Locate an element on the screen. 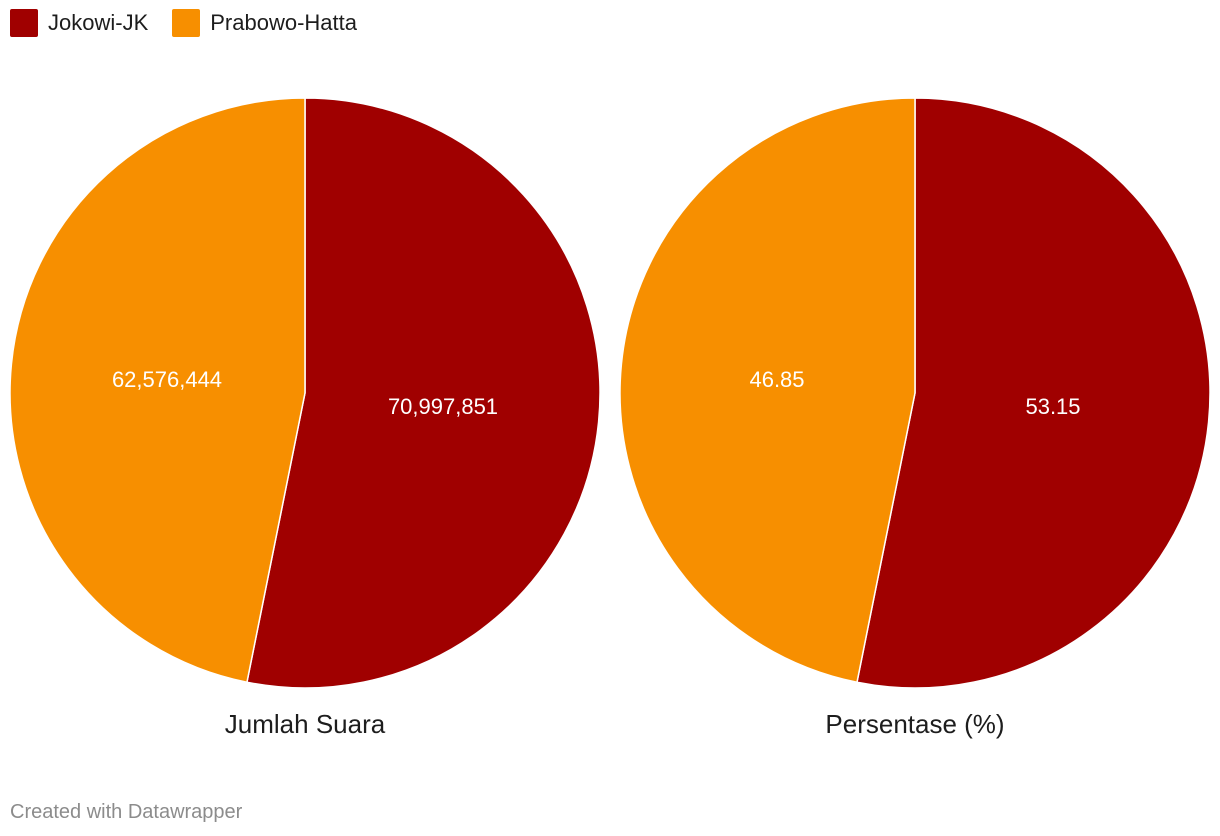  pie-slice-label-prabowo-hatta: 46.85 is located at coordinates (776, 379).